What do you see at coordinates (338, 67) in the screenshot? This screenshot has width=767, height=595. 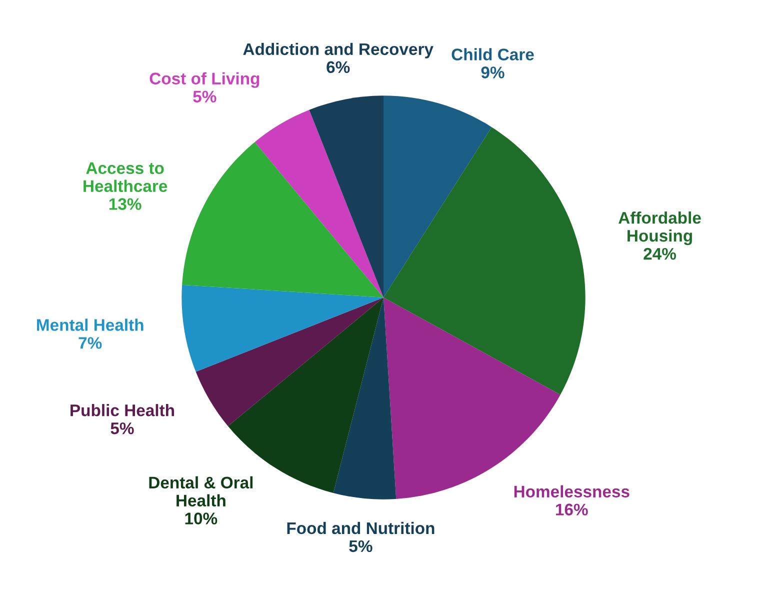 I see `data-label: 6%` at bounding box center [338, 67].